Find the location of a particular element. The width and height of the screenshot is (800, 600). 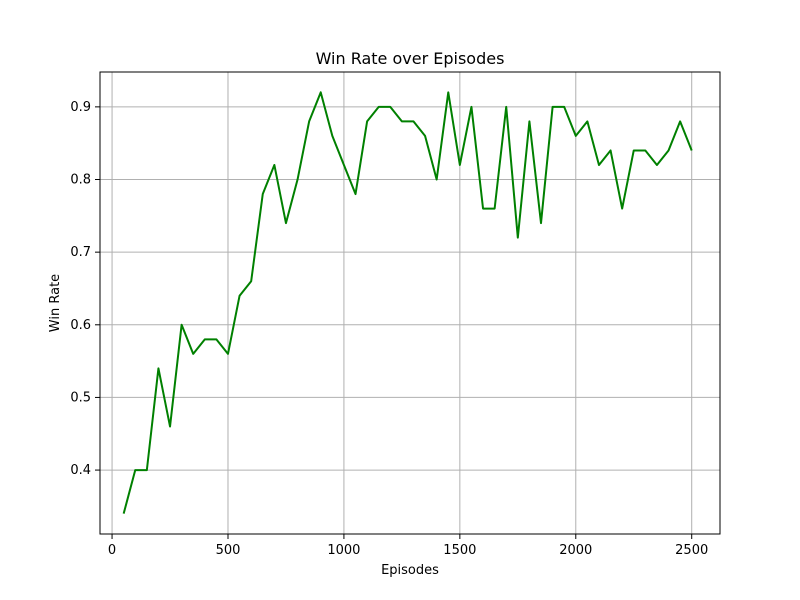

x-tick-label: 500 is located at coordinates (228, 550).